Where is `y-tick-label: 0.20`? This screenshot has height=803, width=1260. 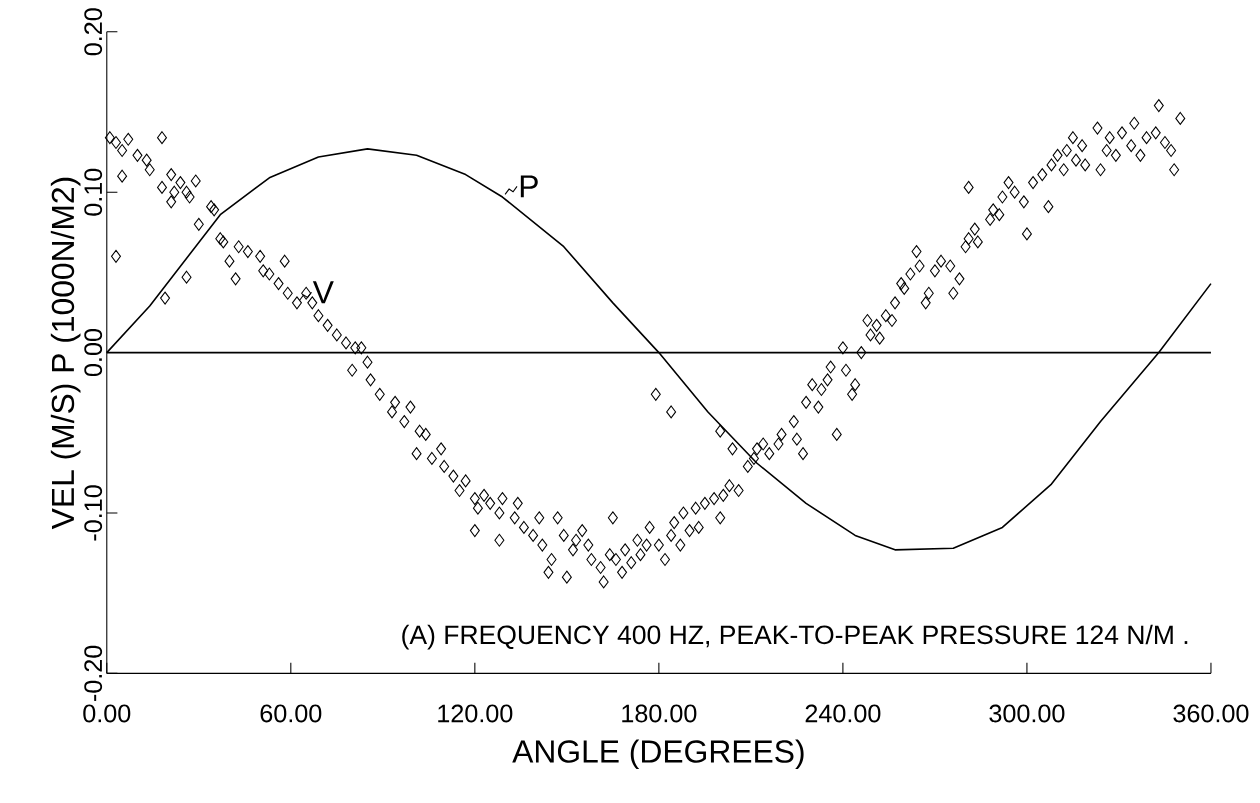
y-tick-label: 0.20 is located at coordinates (93, 32).